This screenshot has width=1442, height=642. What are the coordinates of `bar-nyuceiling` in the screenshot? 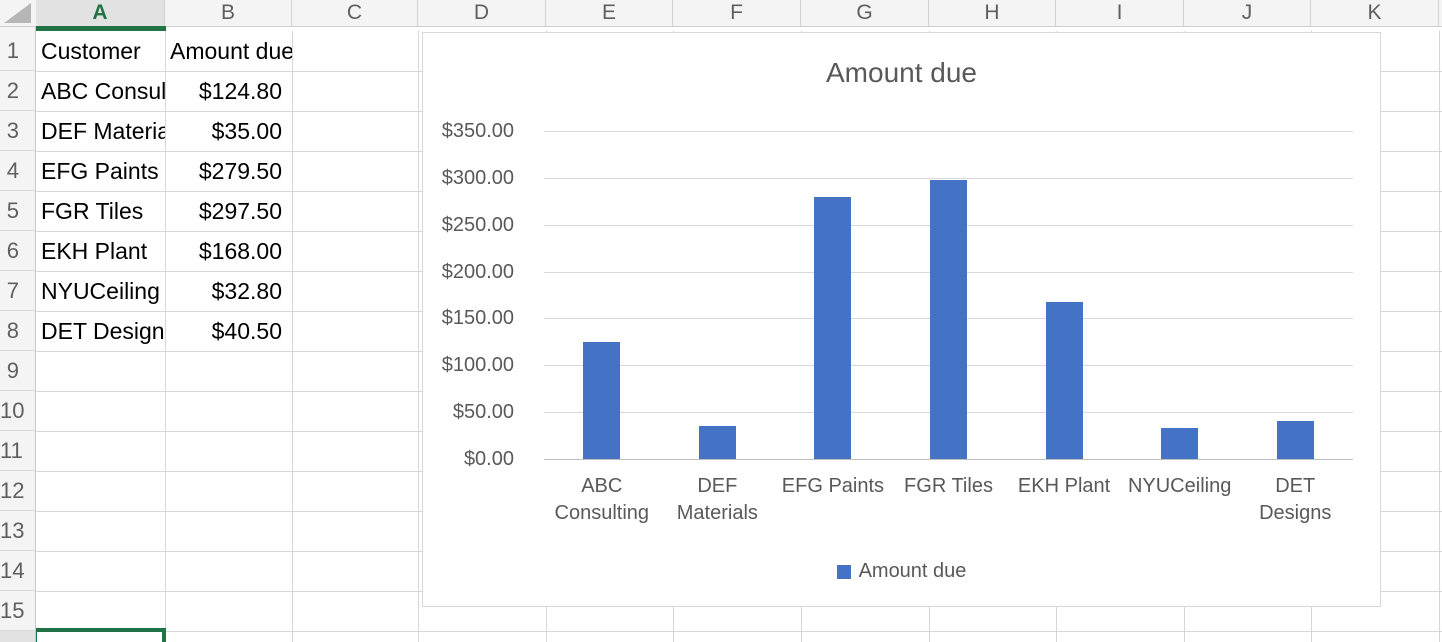 It's located at (1180, 443).